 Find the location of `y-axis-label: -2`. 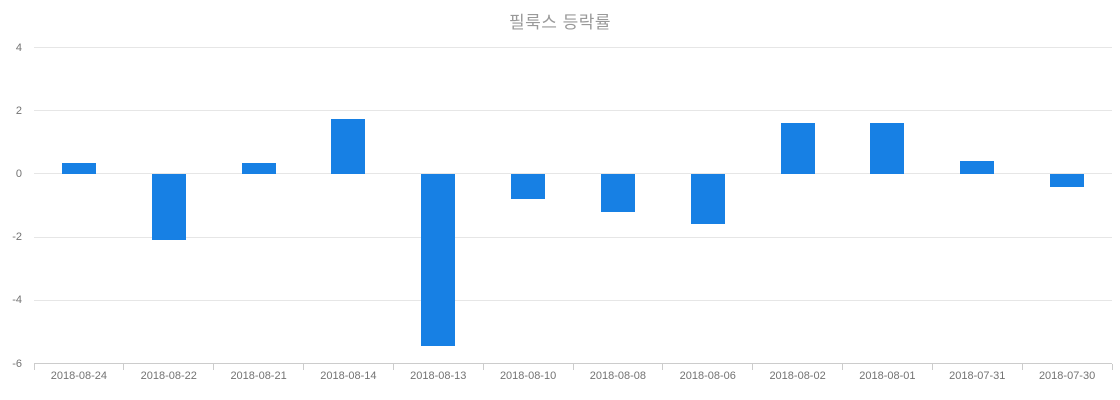

y-axis-label: -2 is located at coordinates (17, 237).